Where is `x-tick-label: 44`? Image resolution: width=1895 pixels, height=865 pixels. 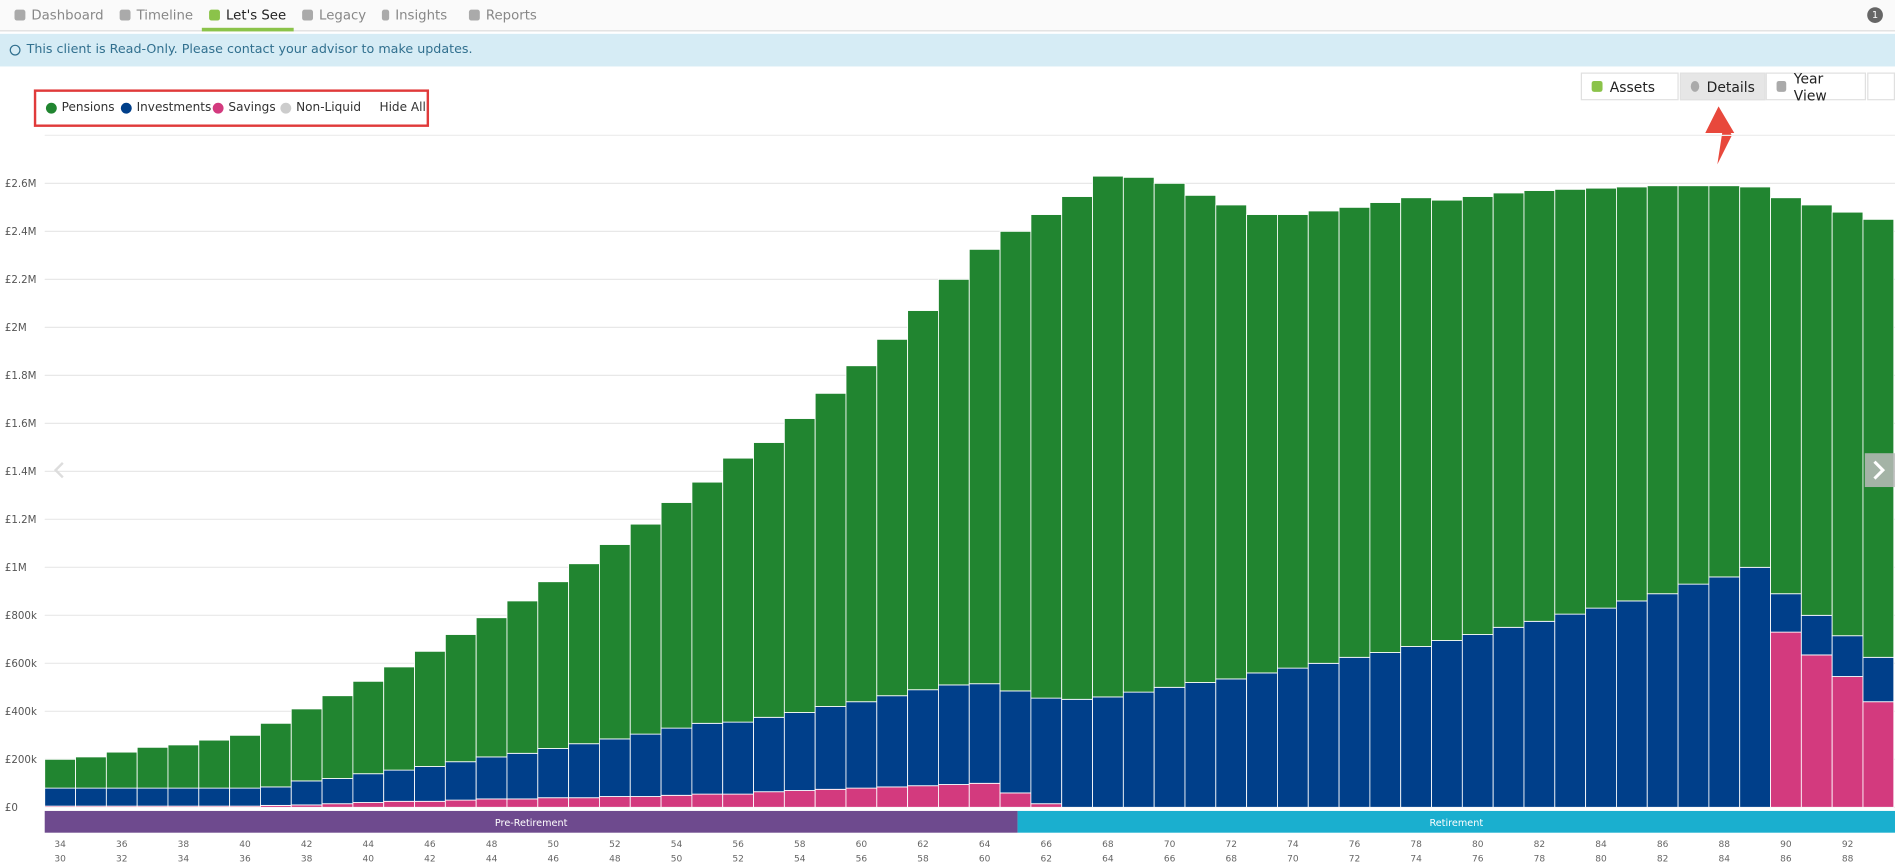 x-tick-label: 44 is located at coordinates (369, 845).